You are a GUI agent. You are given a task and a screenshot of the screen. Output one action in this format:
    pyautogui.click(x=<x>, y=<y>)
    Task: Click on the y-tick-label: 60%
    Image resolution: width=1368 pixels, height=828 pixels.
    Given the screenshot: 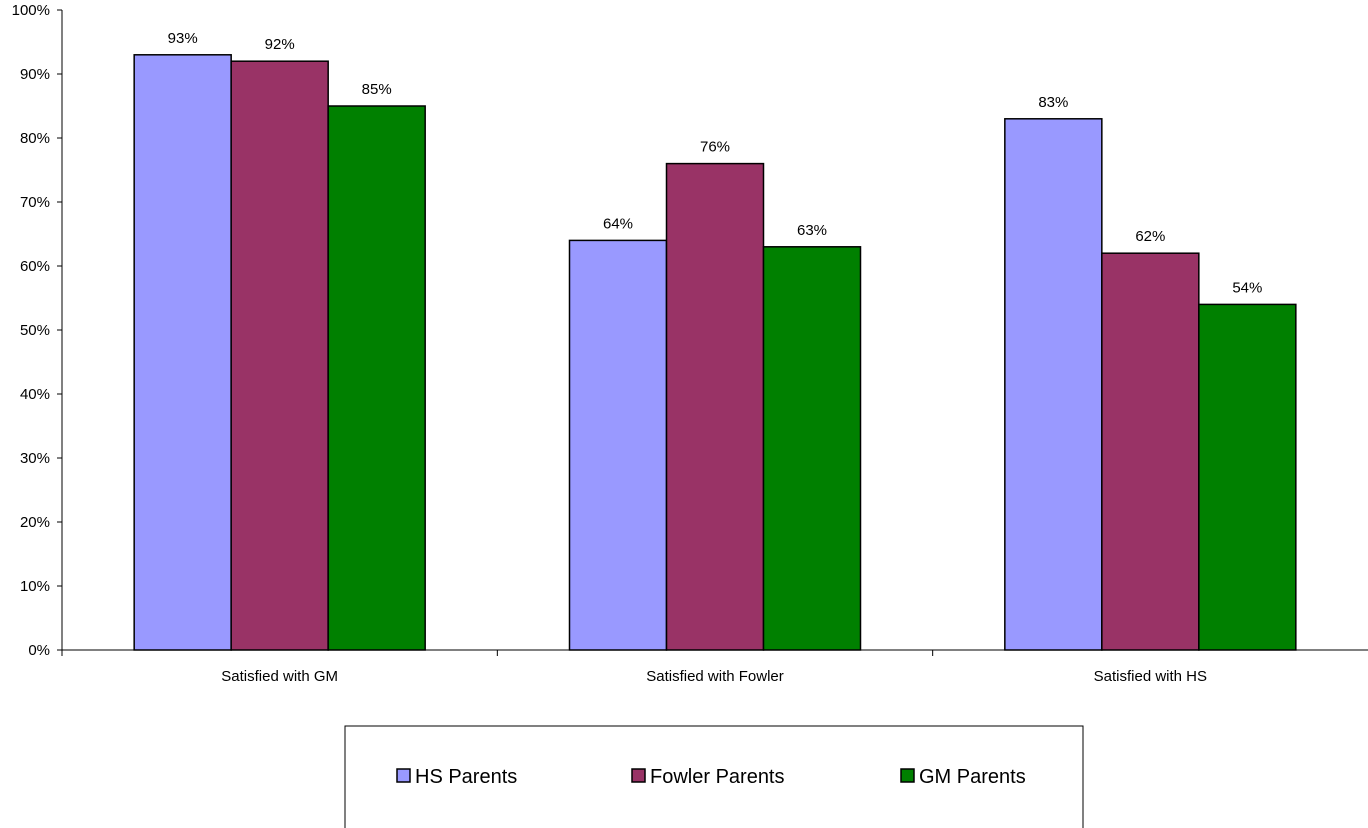 What is the action you would take?
    pyautogui.click(x=35, y=266)
    